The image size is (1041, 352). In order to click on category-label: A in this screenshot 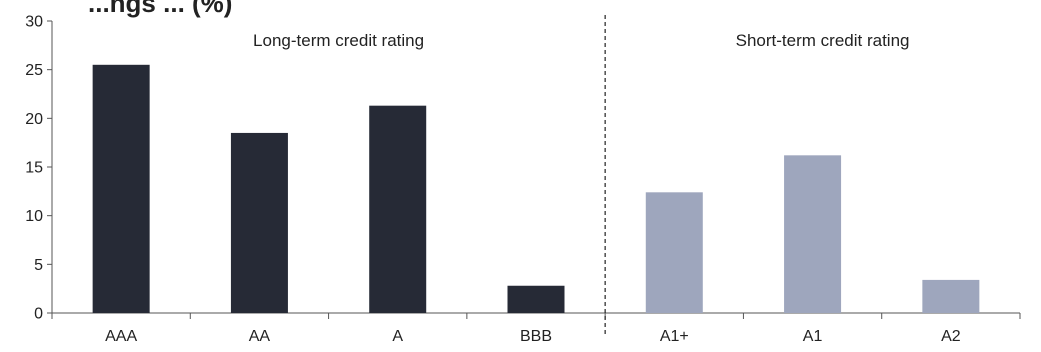, I will do `click(397, 336)`.